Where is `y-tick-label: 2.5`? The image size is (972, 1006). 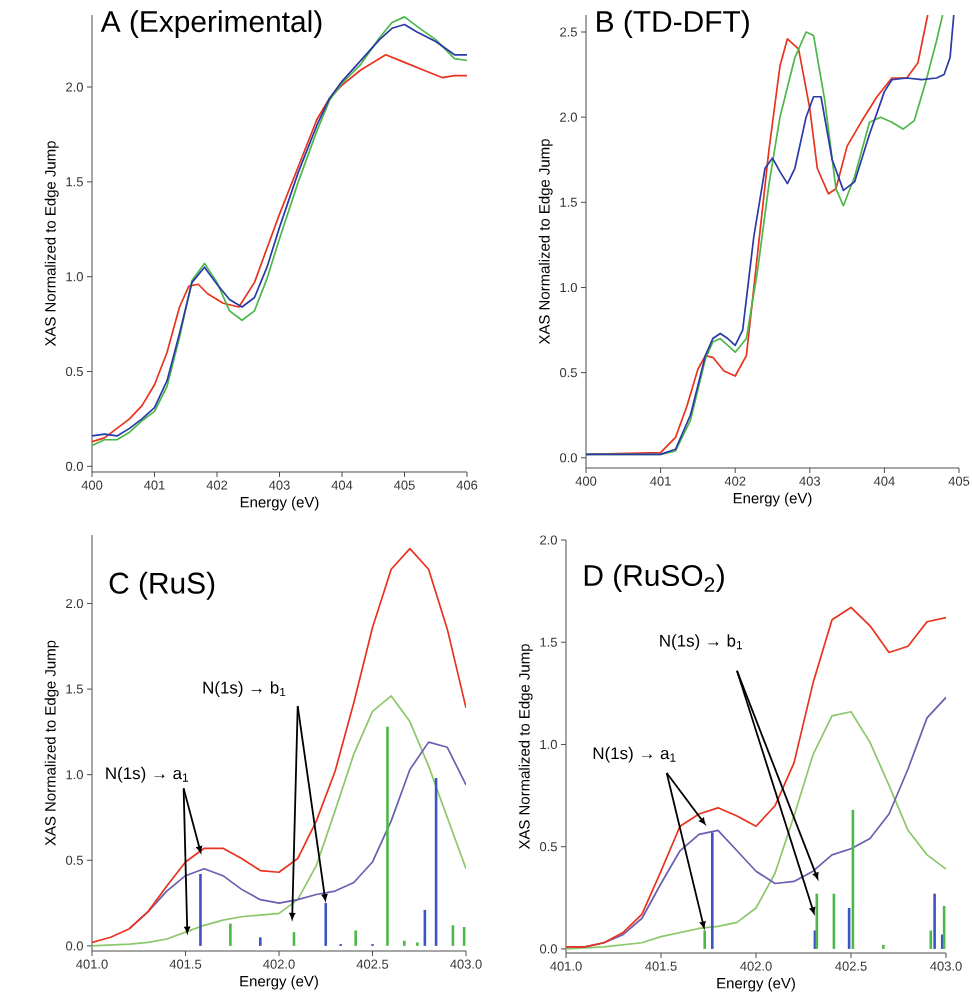 y-tick-label: 2.5 is located at coordinates (568, 32).